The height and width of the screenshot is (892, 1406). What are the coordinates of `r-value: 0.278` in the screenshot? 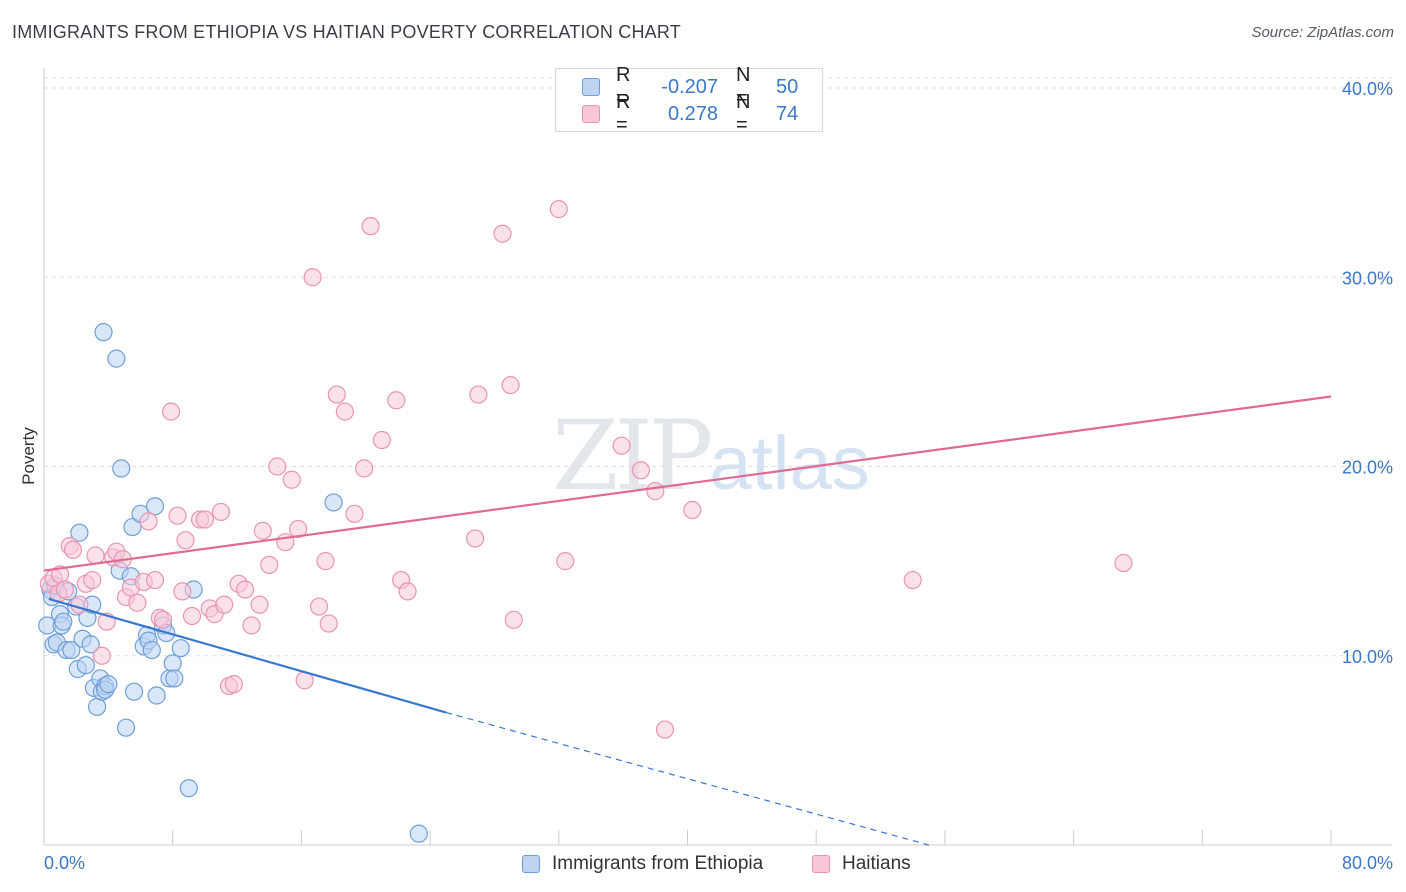 It's located at (692, 113).